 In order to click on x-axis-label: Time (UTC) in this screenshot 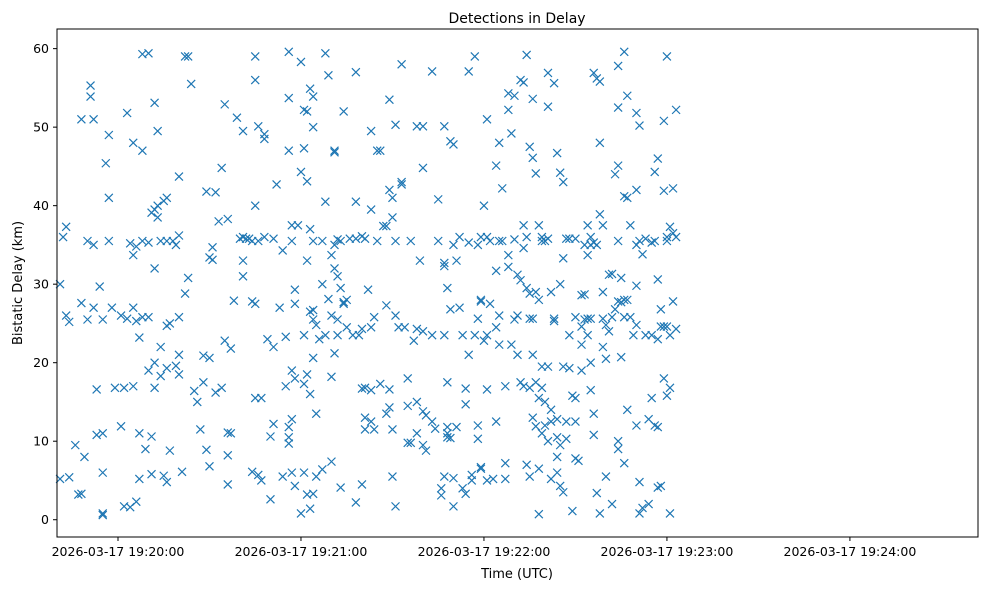, I will do `click(516, 574)`.